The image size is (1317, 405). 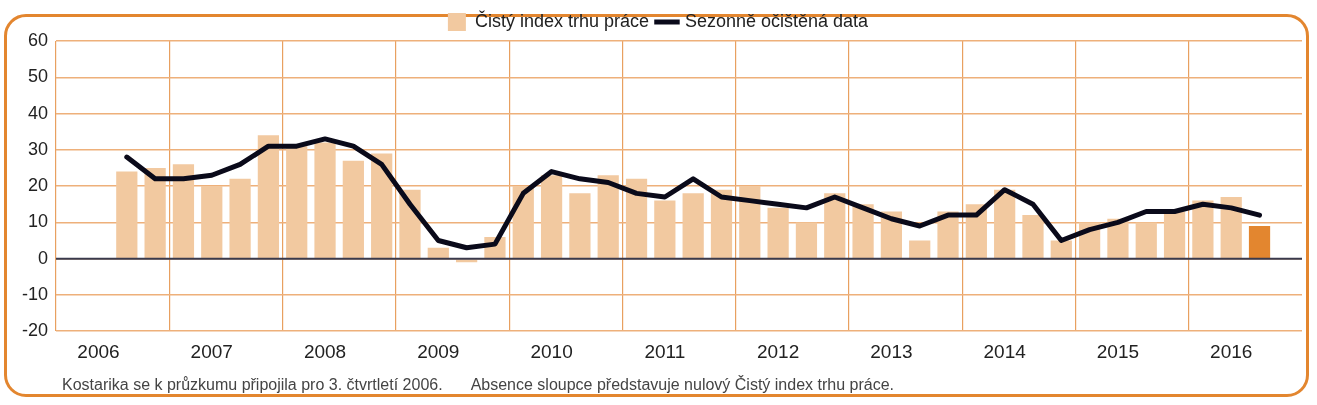 I want to click on x-tick-label: 2006, so click(x=98, y=351).